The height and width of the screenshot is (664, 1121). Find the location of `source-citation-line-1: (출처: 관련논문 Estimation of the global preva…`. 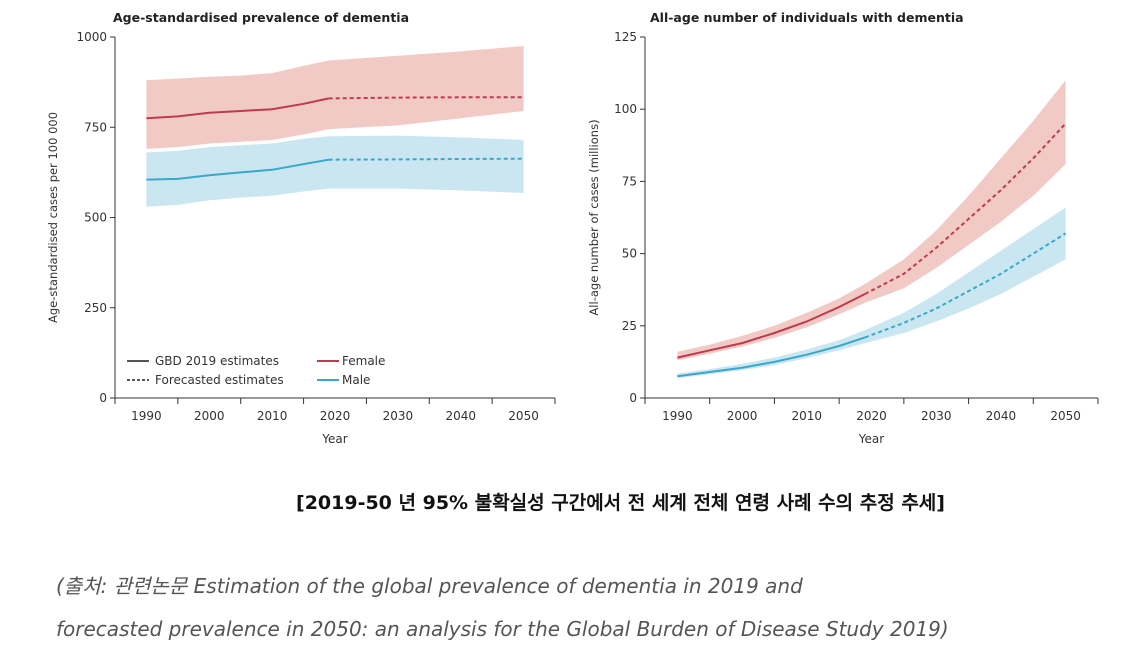

source-citation-line-1: (출처: 관련논문 Estimation of the global preva… is located at coordinates (429, 586).